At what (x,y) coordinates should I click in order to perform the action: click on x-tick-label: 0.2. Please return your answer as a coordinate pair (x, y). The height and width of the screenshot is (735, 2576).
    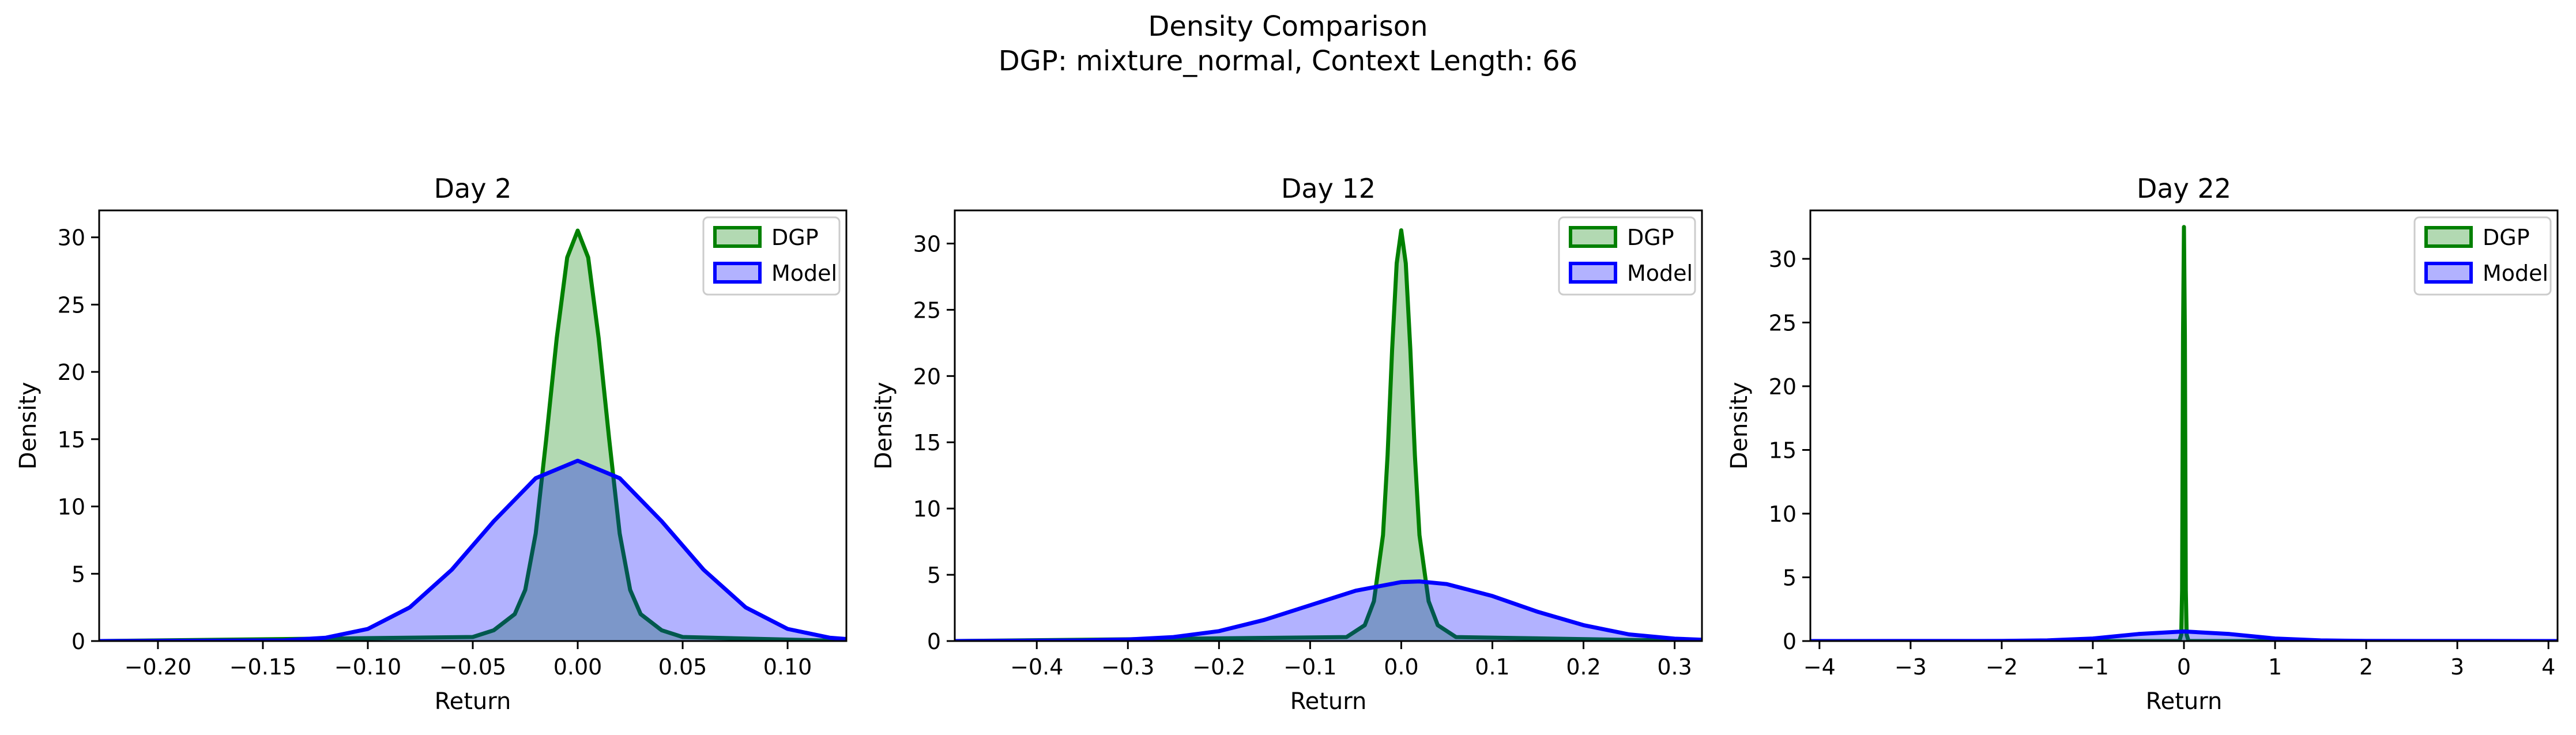
    Looking at the image, I should click on (1583, 667).